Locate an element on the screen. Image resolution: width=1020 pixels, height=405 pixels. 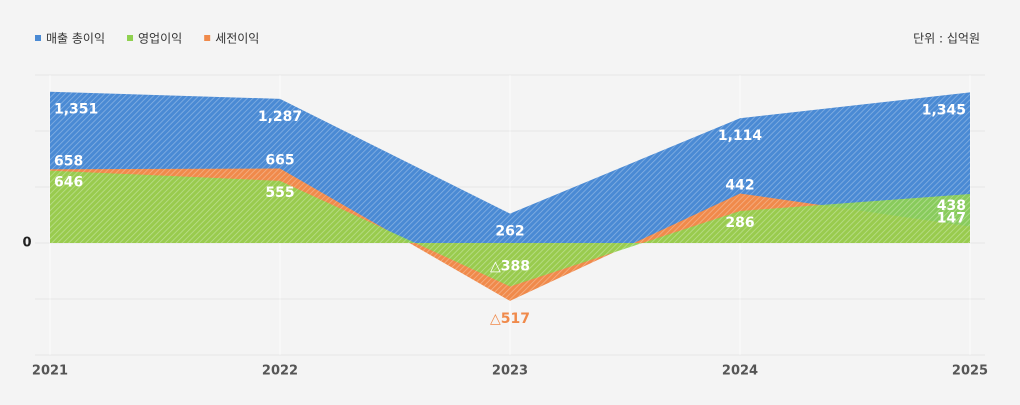
value-label: △388 is located at coordinates (510, 266).